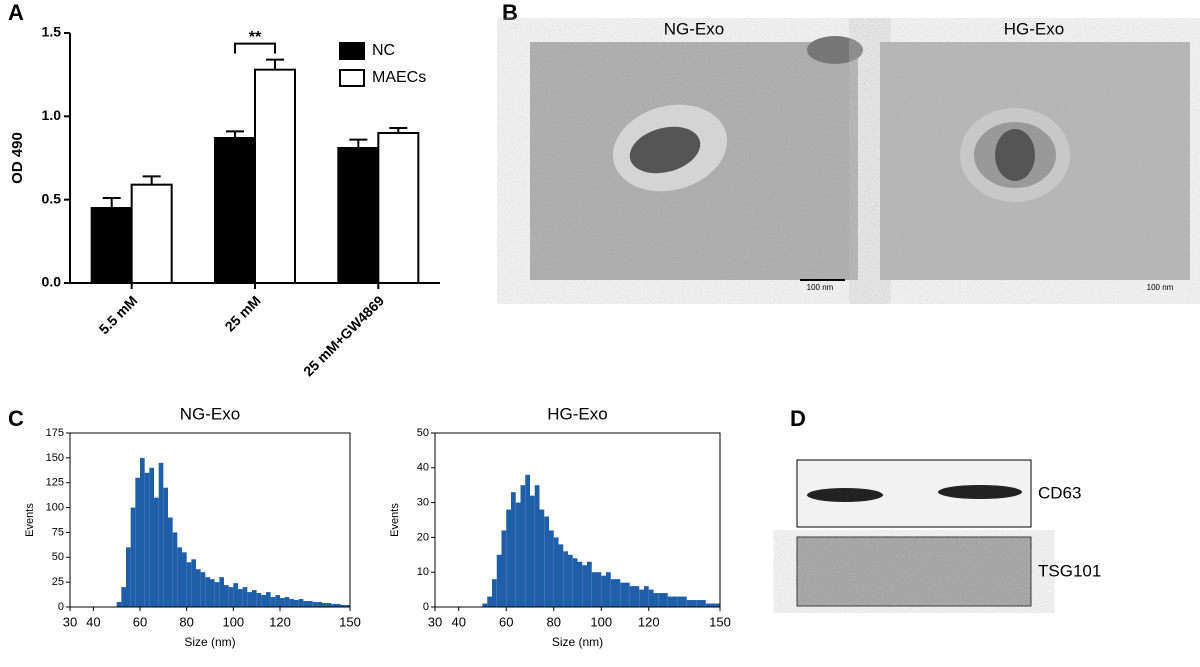  What do you see at coordinates (577, 413) in the screenshot?
I see `chart-title: HG-Exo` at bounding box center [577, 413].